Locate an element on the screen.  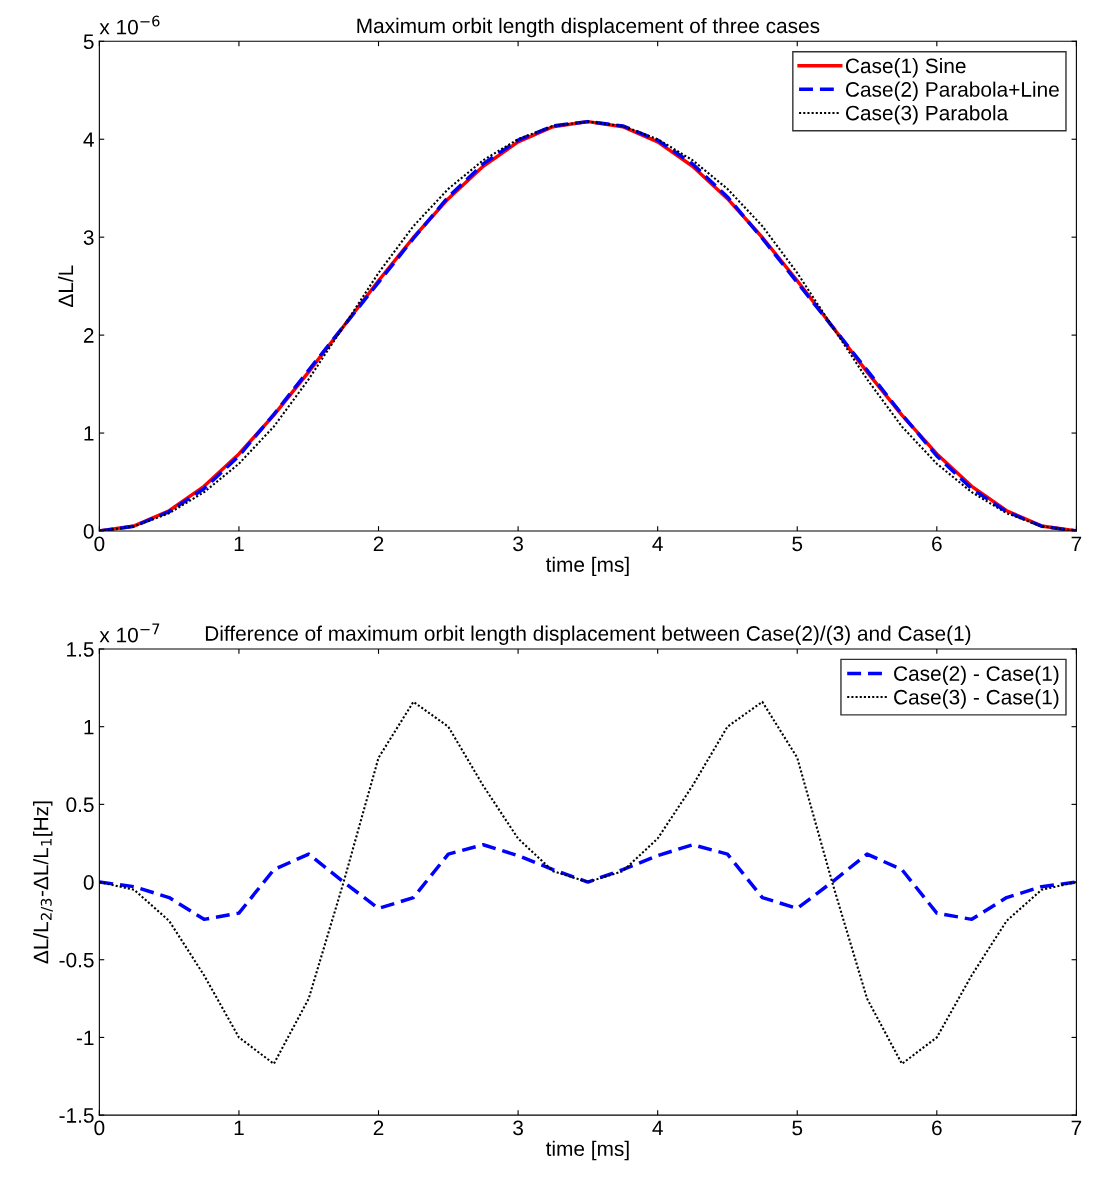
y-tick-label: -0.5 is located at coordinates (76, 960).